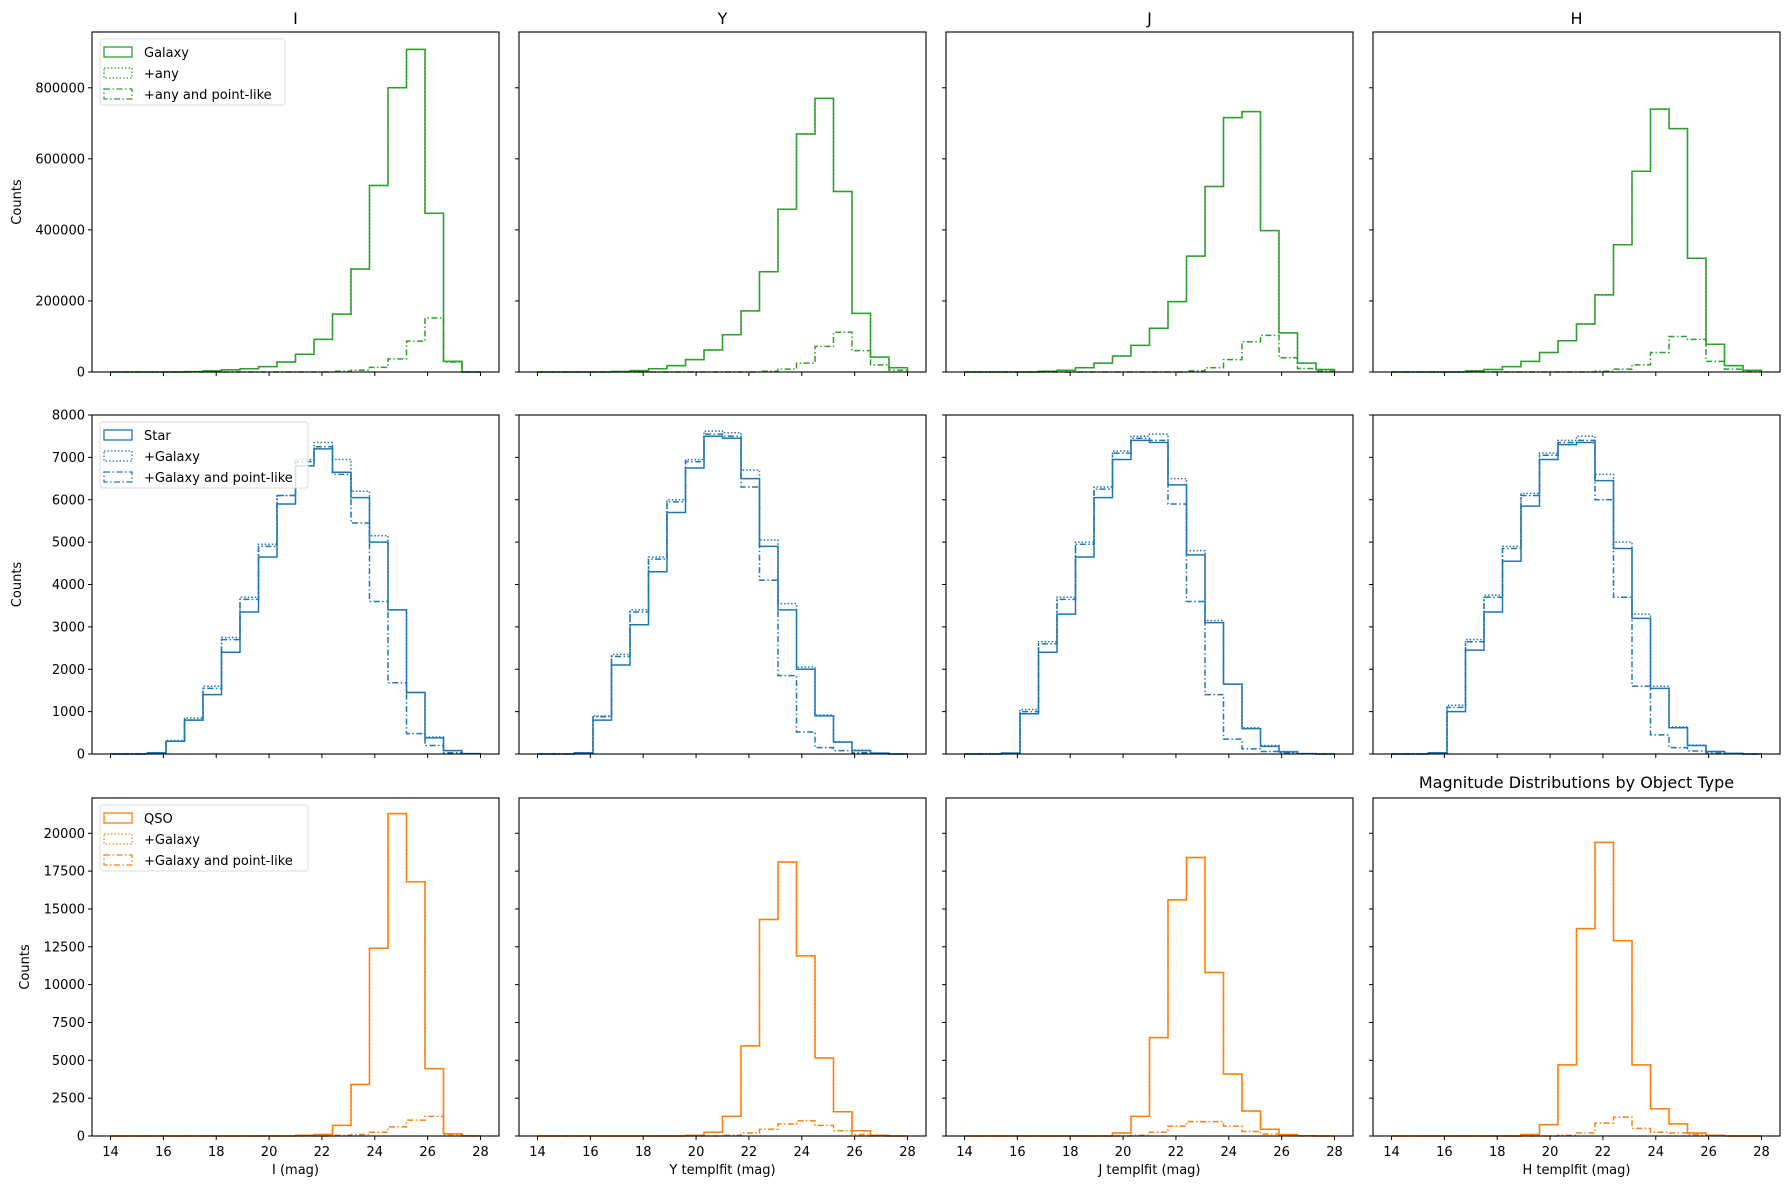 This screenshot has width=1789, height=1194. What do you see at coordinates (161, 74) in the screenshot?
I see `legend-label: +any` at bounding box center [161, 74].